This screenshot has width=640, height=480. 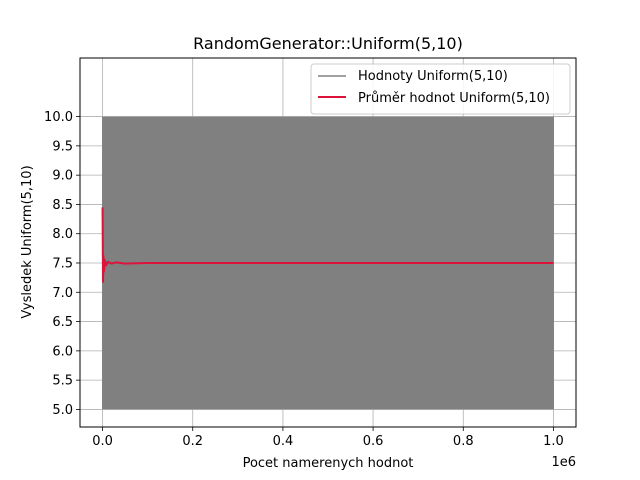 What do you see at coordinates (62, 264) in the screenshot?
I see `y-tick-label: 7.5` at bounding box center [62, 264].